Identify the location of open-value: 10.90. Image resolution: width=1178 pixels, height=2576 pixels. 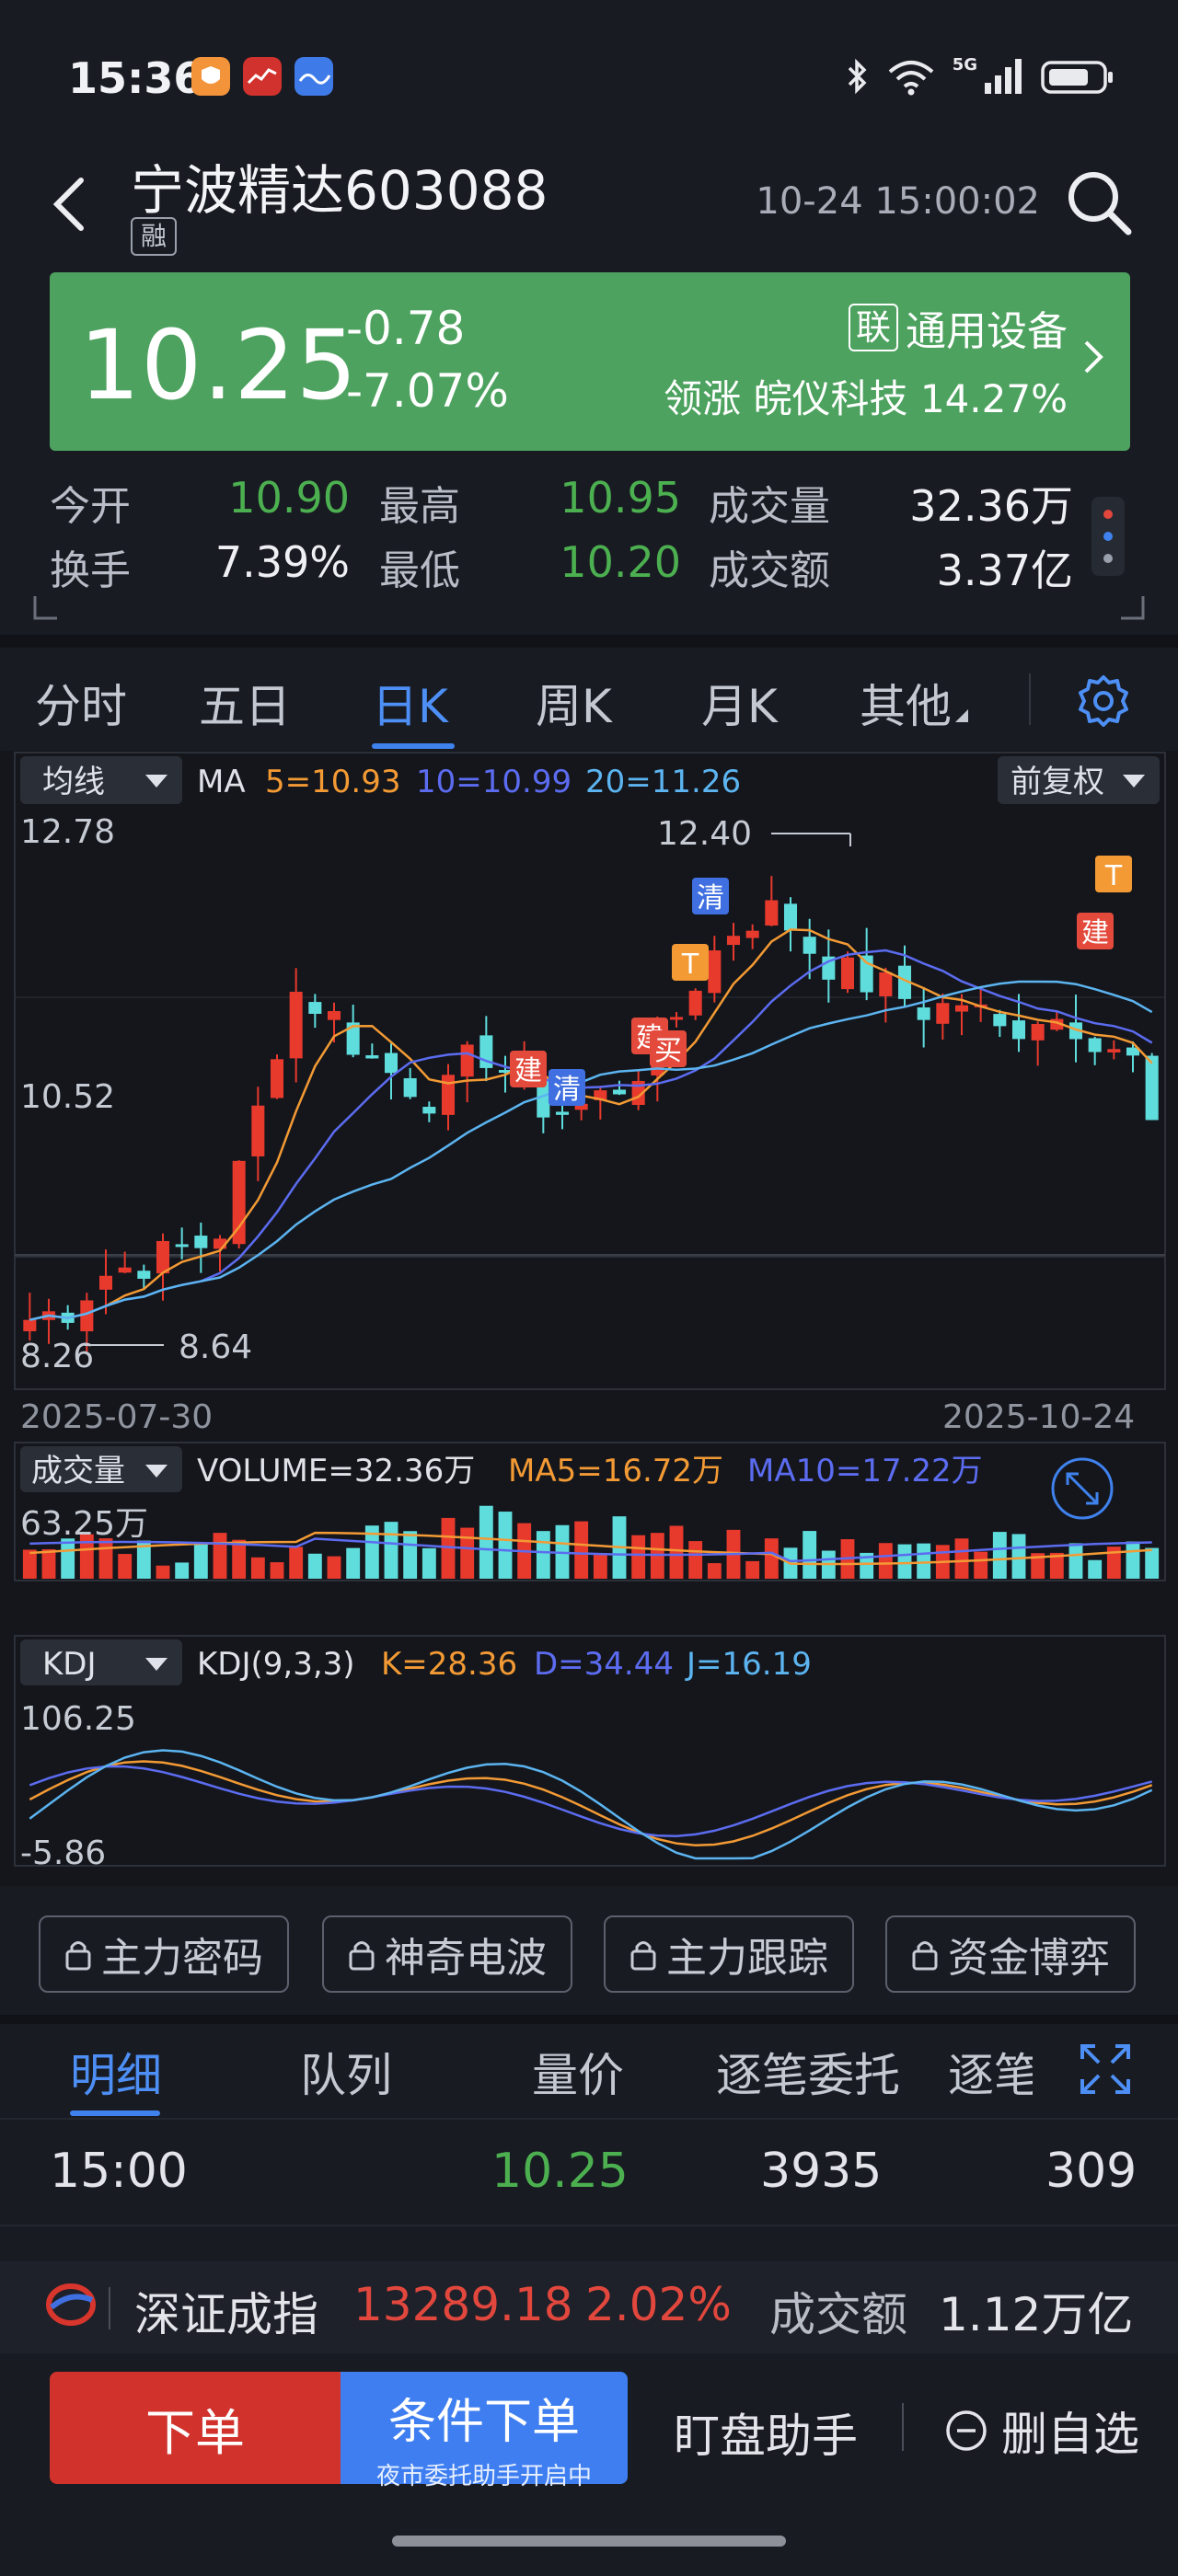
(289, 498).